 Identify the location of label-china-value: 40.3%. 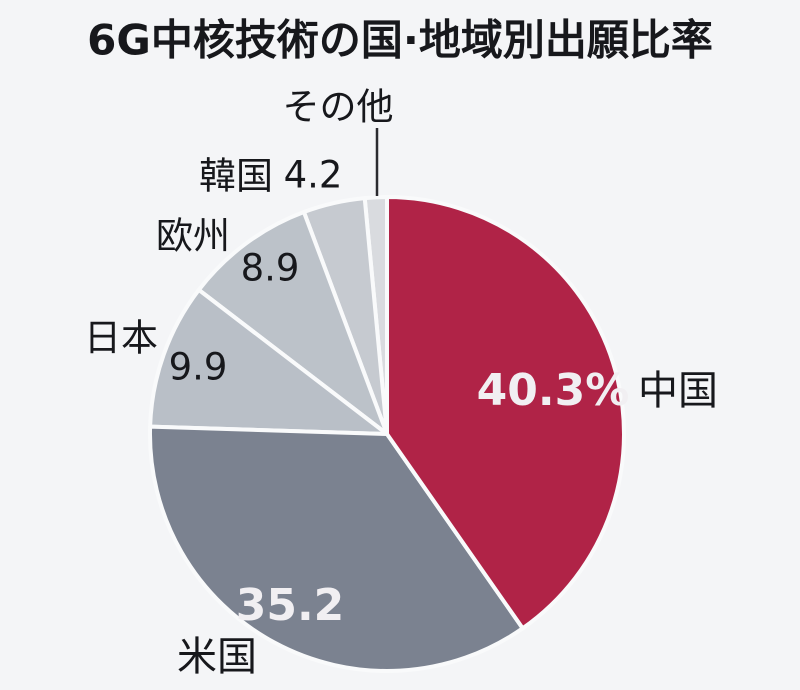
(553, 390).